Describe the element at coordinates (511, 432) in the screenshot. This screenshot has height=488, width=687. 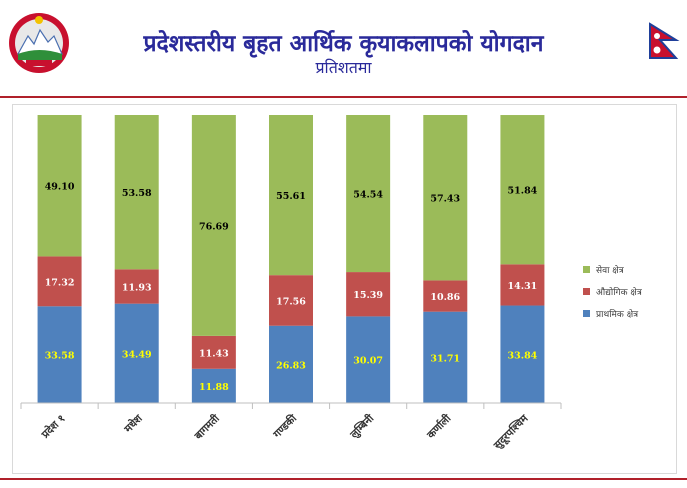
I see `x-tick-label: सुदूरपश्चिम` at that location.